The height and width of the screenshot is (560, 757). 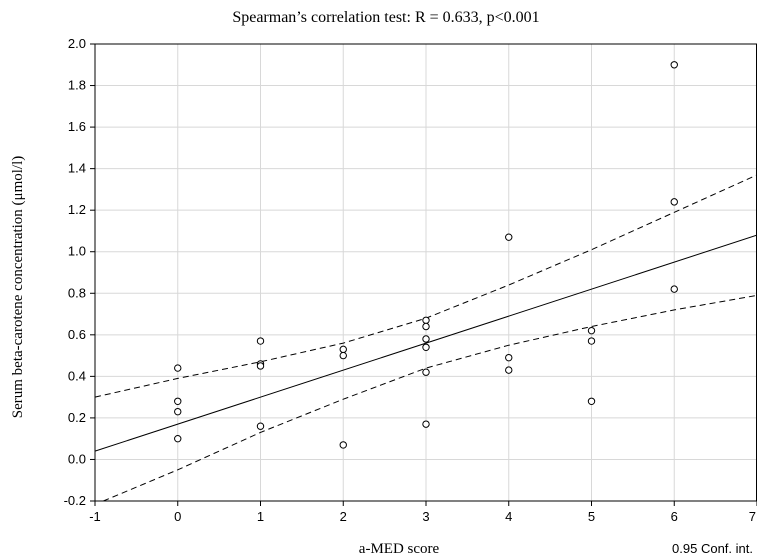 What do you see at coordinates (77, 126) in the screenshot?
I see `y-tick-label: 1.6` at bounding box center [77, 126].